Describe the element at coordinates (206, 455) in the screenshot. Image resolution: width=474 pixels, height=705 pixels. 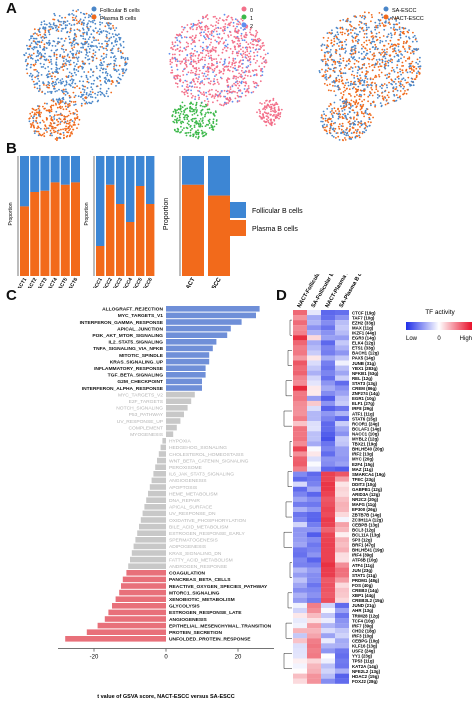
I see `gsva-bar-label: CHOLESTEROL_HOMEOSTASIS` at that location.